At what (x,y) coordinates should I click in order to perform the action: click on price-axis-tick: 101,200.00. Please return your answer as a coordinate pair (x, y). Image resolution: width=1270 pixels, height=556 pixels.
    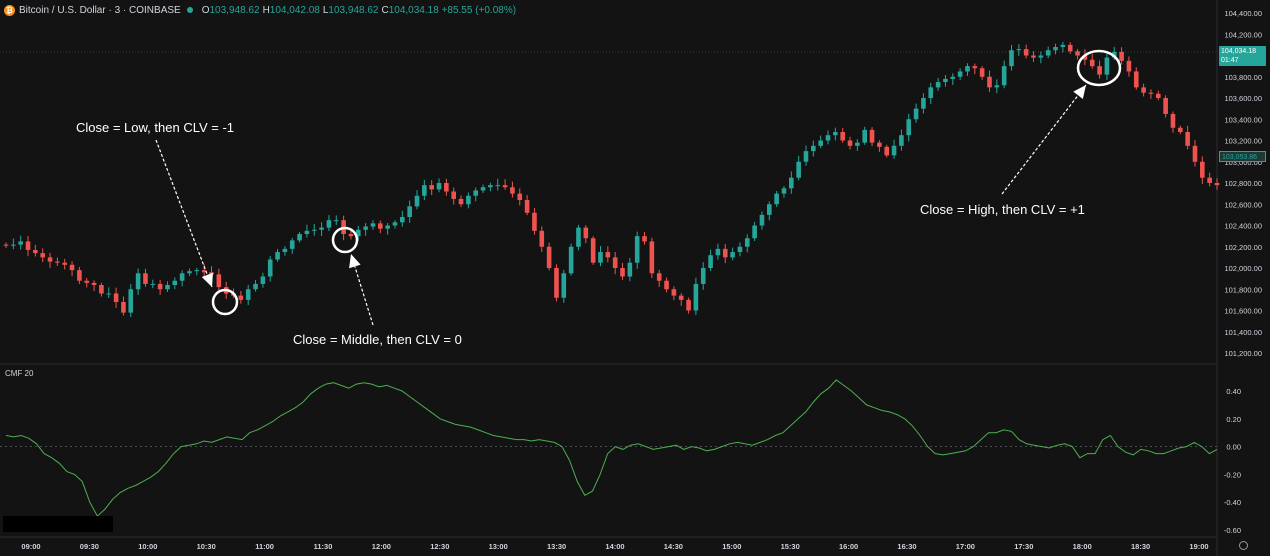
    Looking at the image, I should click on (1243, 353).